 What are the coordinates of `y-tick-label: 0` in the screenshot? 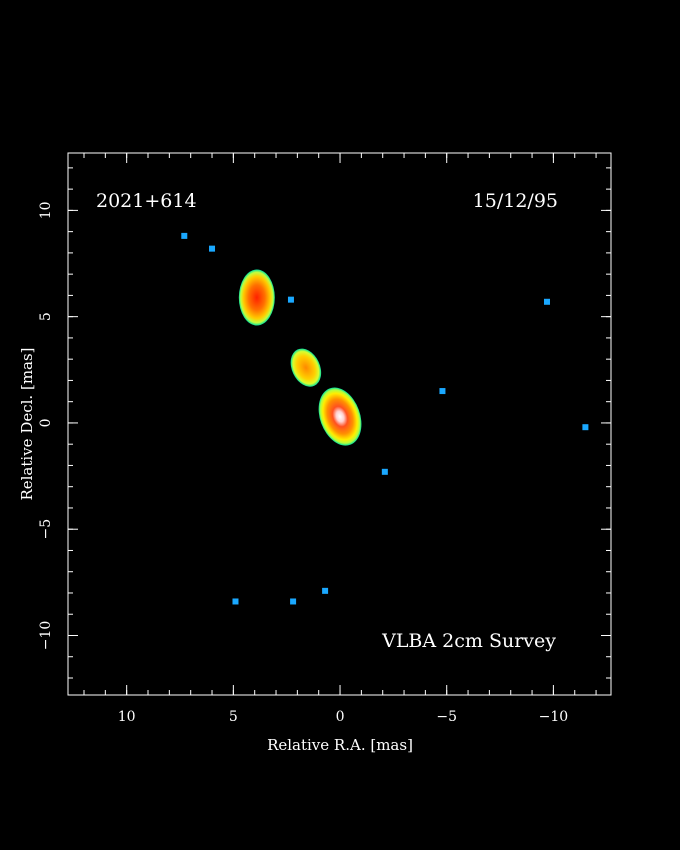 It's located at (46, 422).